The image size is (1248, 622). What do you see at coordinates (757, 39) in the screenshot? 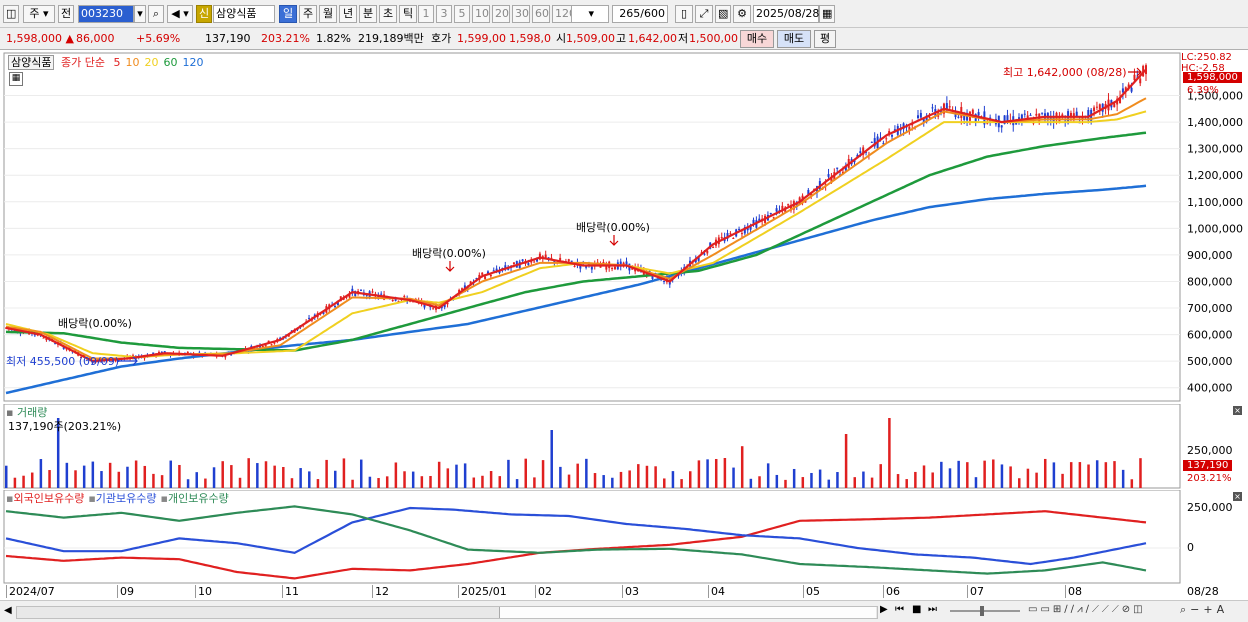
I see `buy-button: 매수` at bounding box center [757, 39].